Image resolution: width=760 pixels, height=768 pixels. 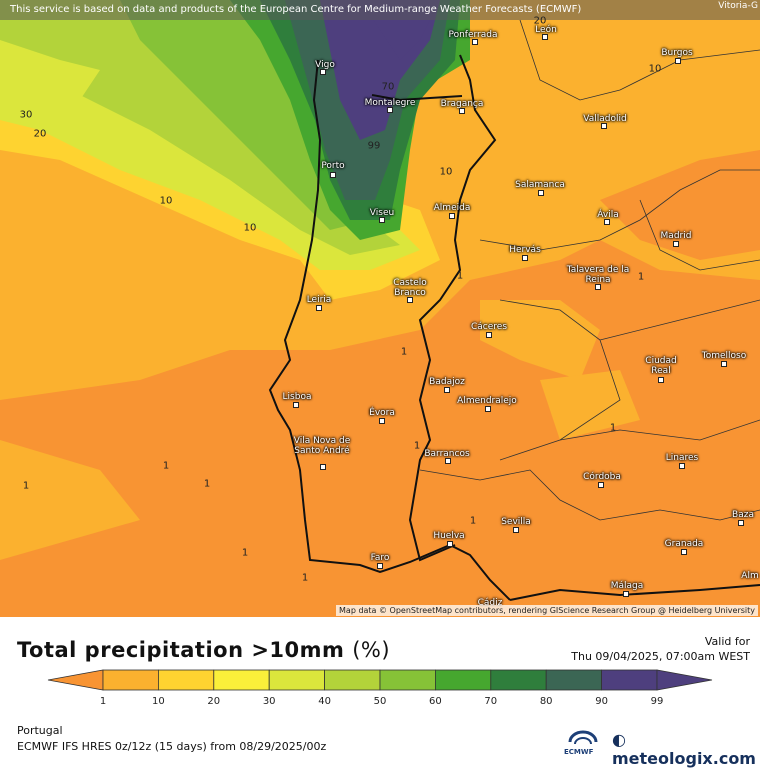 What do you see at coordinates (319, 300) in the screenshot?
I see `city-label: Leiria` at bounding box center [319, 300].